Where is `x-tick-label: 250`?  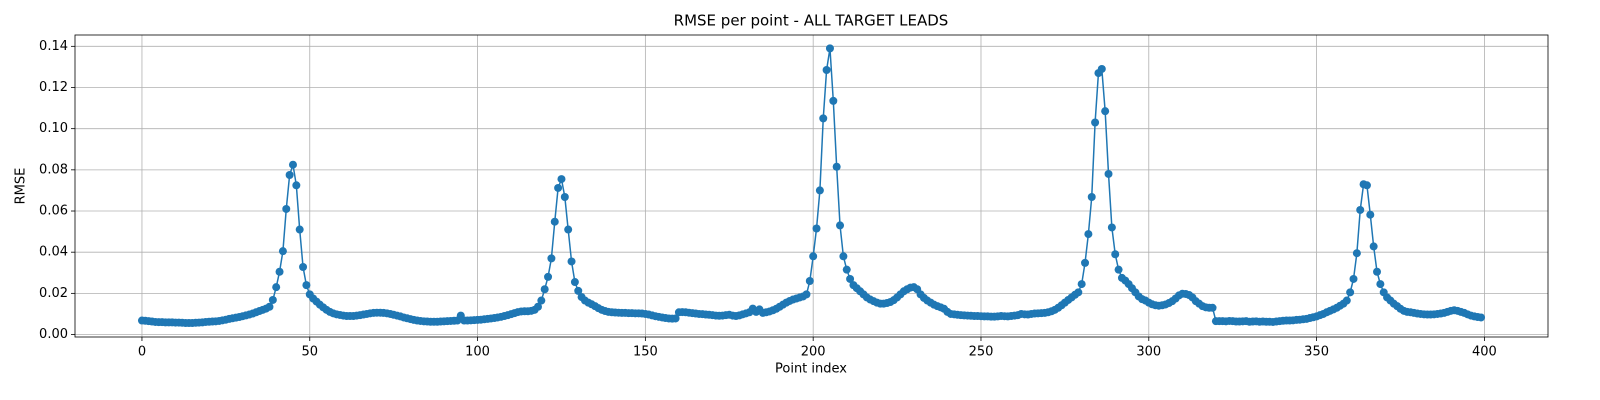 x-tick-label: 250 is located at coordinates (981, 352).